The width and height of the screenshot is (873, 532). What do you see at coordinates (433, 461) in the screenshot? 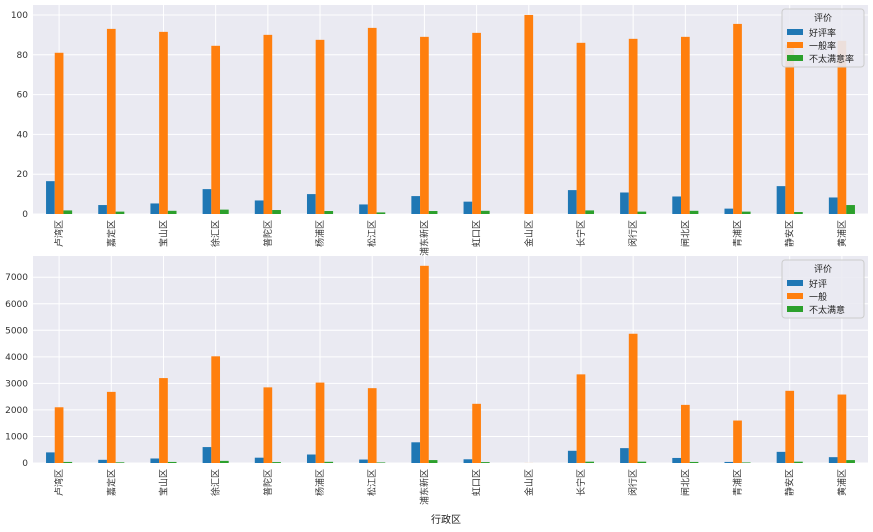
I see `bar-不太满意-浦东新区` at bounding box center [433, 461].